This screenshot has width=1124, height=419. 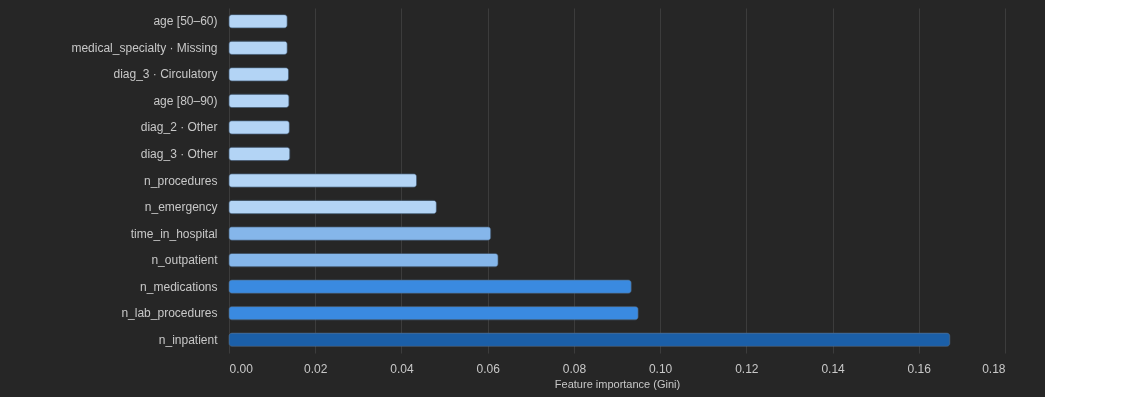 What do you see at coordinates (181, 180) in the screenshot?
I see `y-tick-label: n_procedures` at bounding box center [181, 180].